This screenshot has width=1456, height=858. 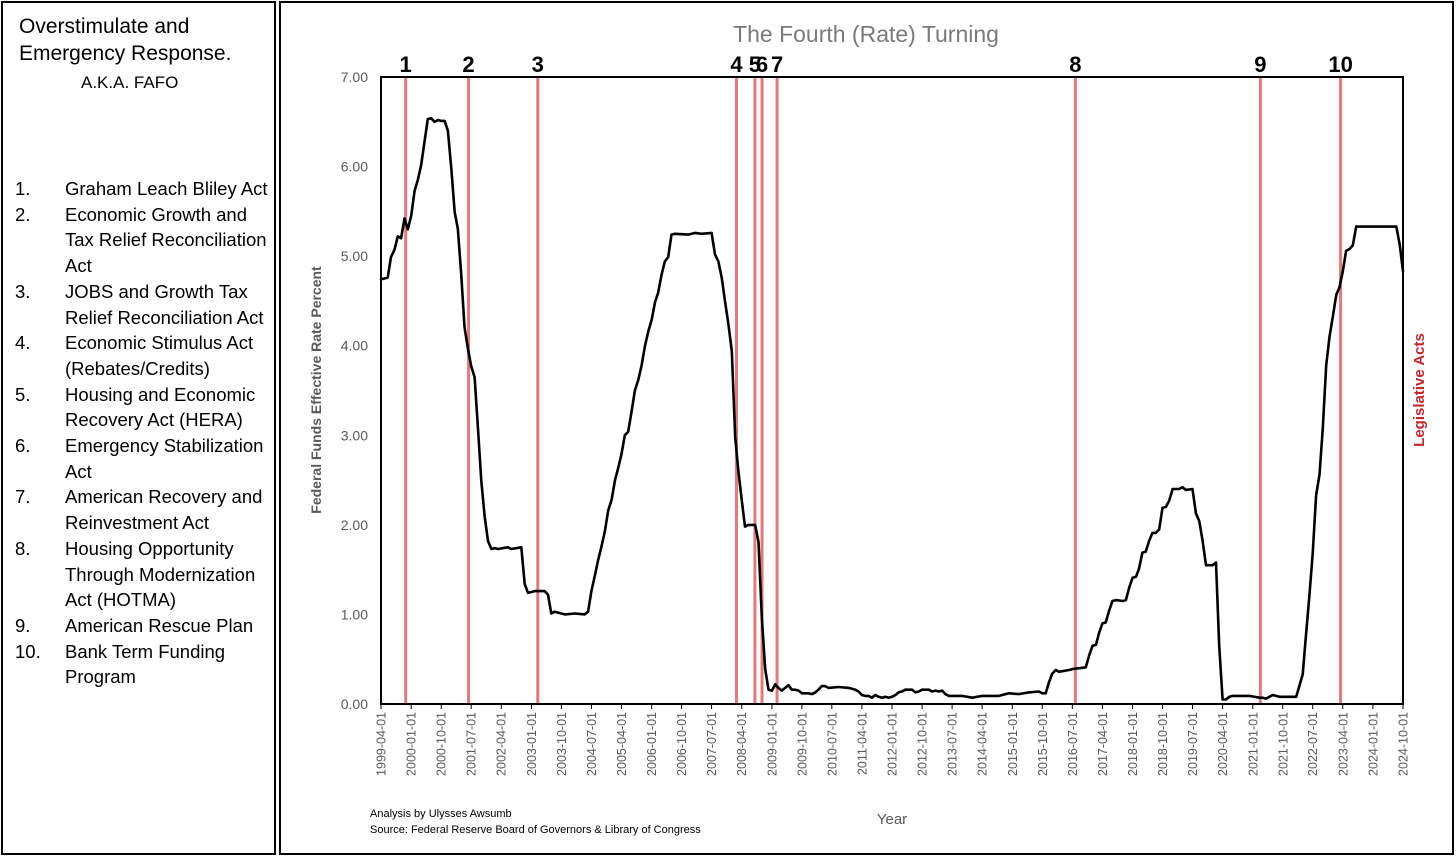 I want to click on act-name: Graham Leach Bliley Act, so click(x=166, y=188).